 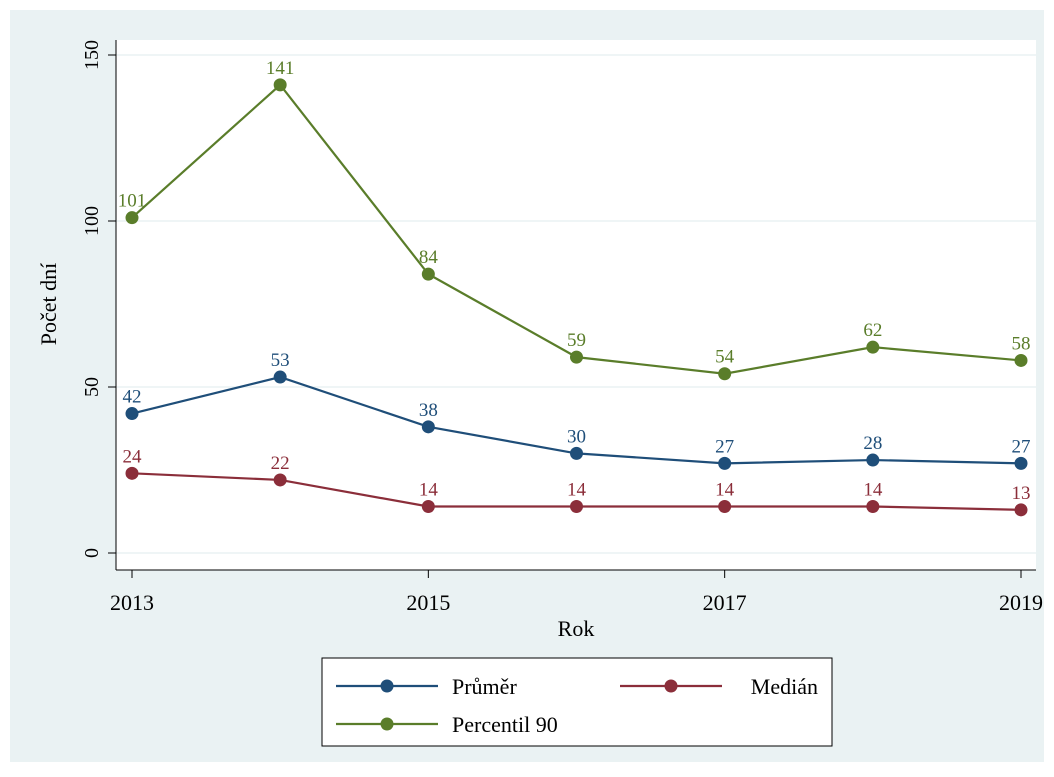 What do you see at coordinates (484, 686) in the screenshot?
I see `legend-label: Průměr` at bounding box center [484, 686].